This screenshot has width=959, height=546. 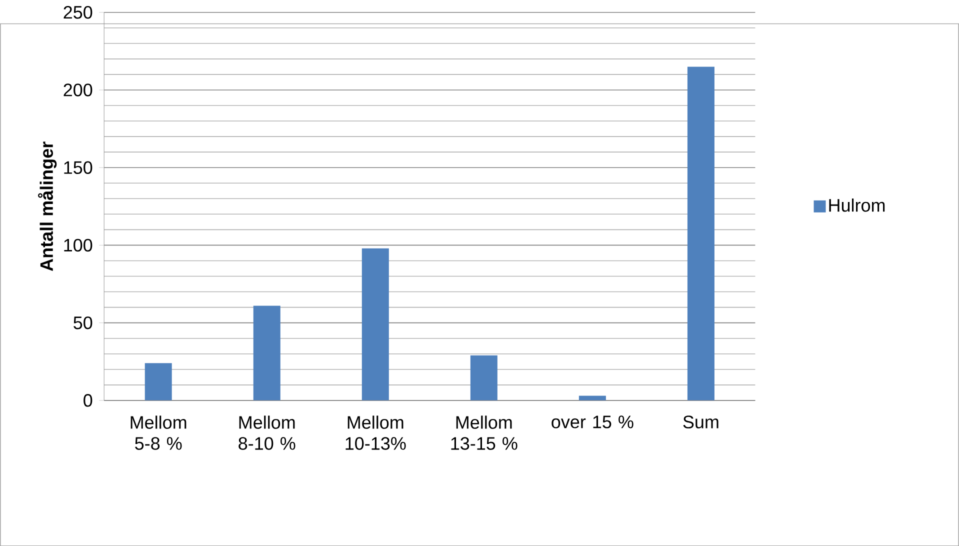 What do you see at coordinates (78, 245) in the screenshot?
I see `y-tick-label: 100` at bounding box center [78, 245].